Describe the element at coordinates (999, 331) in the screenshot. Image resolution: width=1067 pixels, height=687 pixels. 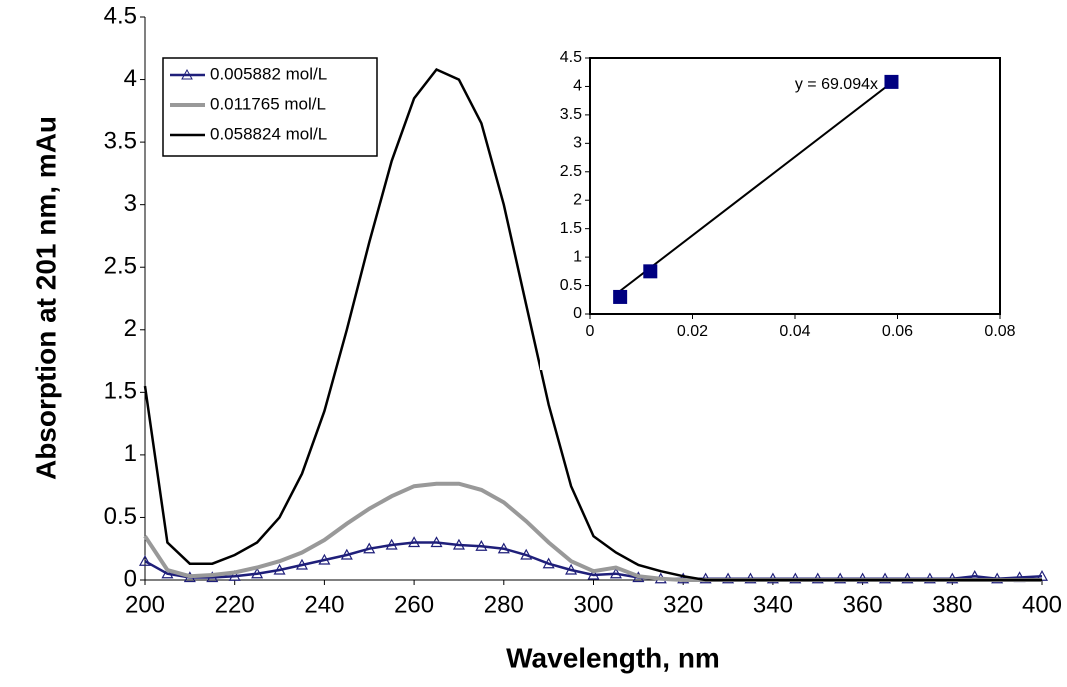
I see `x-tick-label: 0.08` at that location.